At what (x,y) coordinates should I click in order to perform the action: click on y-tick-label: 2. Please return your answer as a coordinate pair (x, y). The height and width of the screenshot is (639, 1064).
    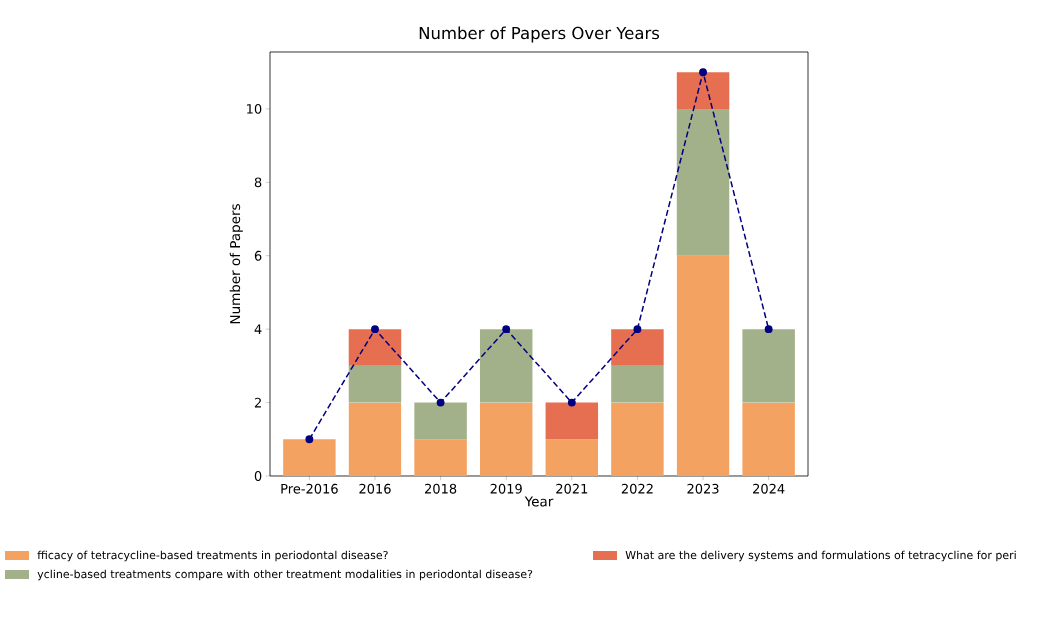
    Looking at the image, I should click on (257, 402).